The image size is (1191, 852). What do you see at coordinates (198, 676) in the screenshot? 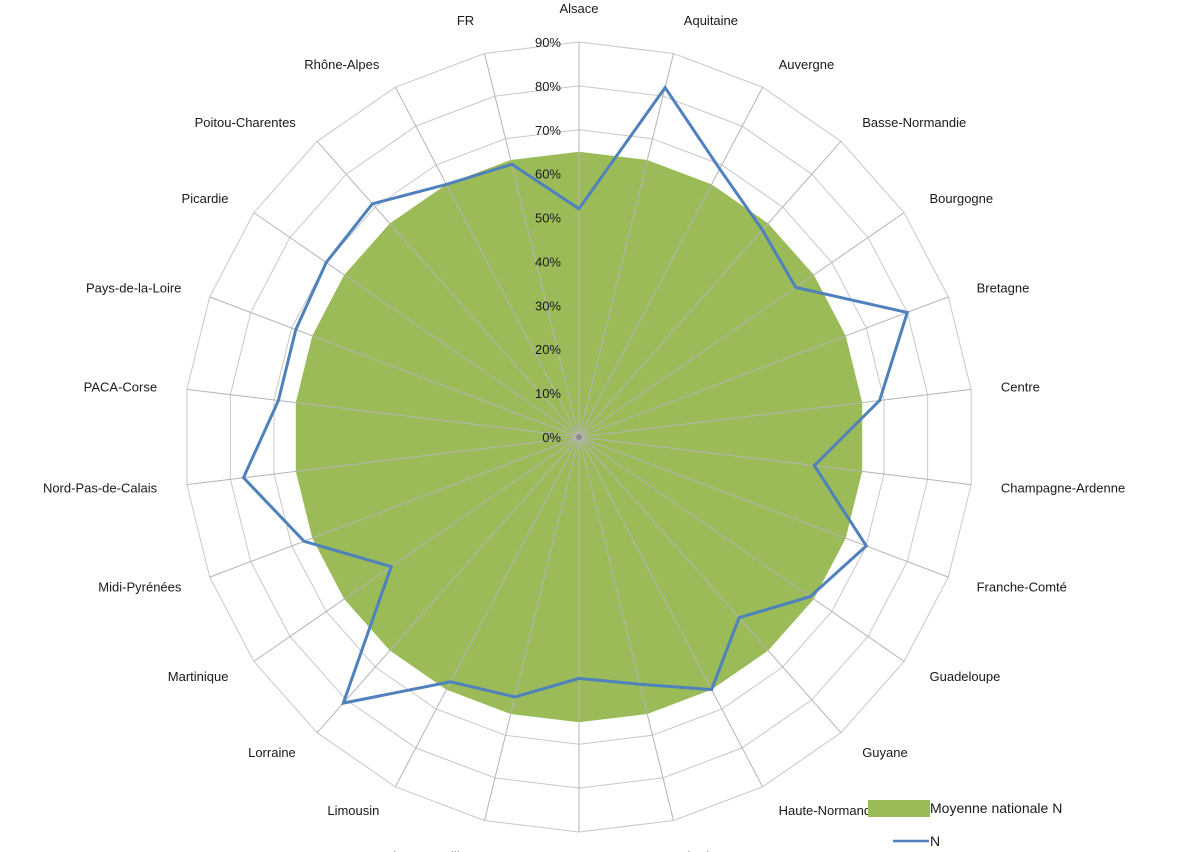
I see `category-label: Martinique` at bounding box center [198, 676].